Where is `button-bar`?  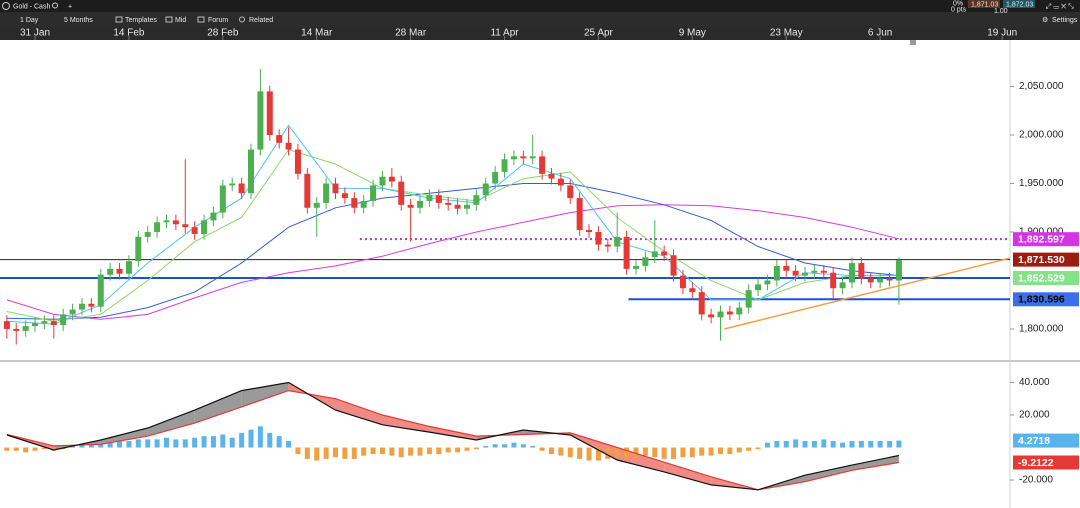
button-bar is located at coordinates (540, 19).